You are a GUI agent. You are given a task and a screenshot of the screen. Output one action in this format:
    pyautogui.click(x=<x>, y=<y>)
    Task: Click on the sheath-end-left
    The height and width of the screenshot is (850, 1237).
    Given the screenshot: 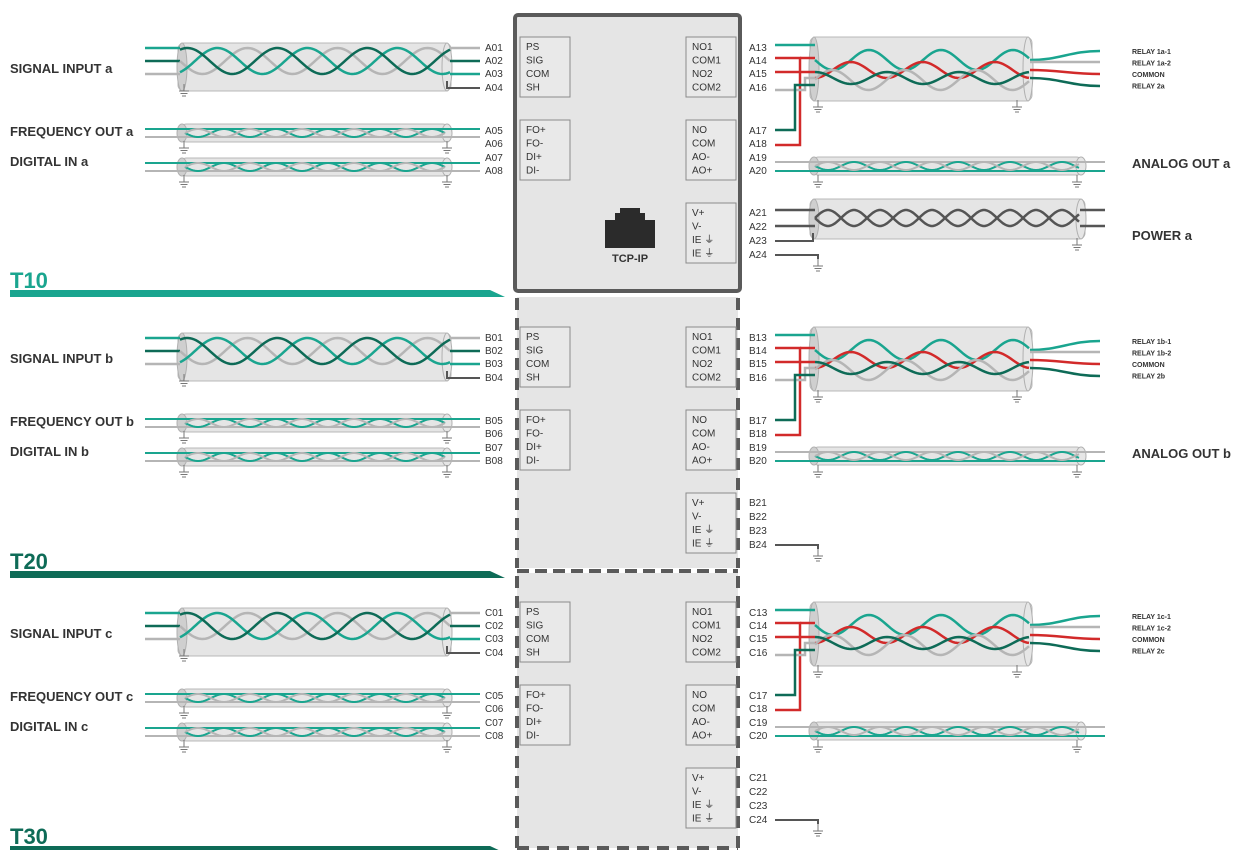 What is the action you would take?
    pyautogui.click(x=814, y=634)
    